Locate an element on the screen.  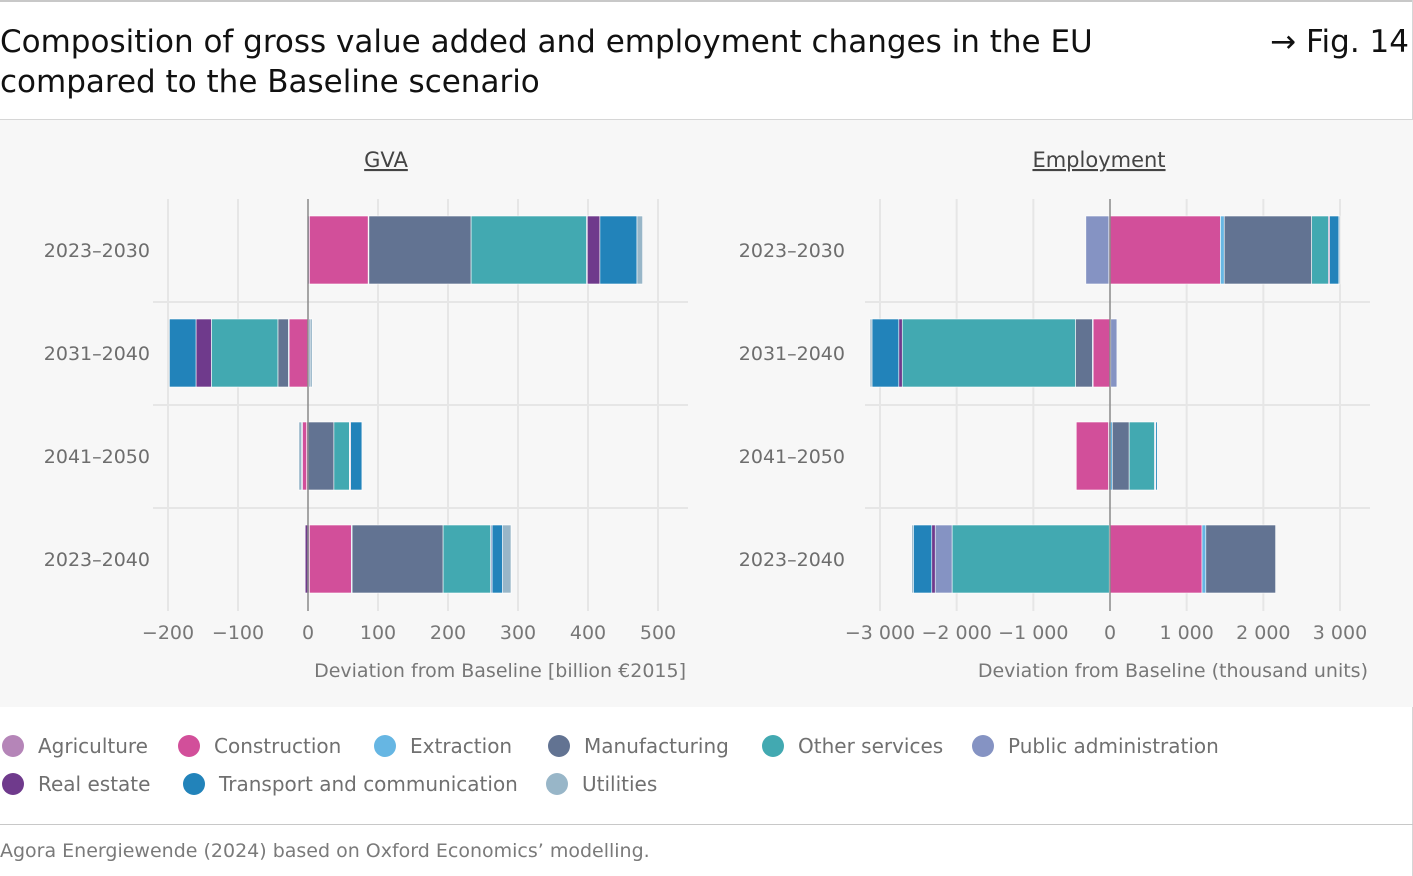
legend-item: Agriculture is located at coordinates (75, 746).